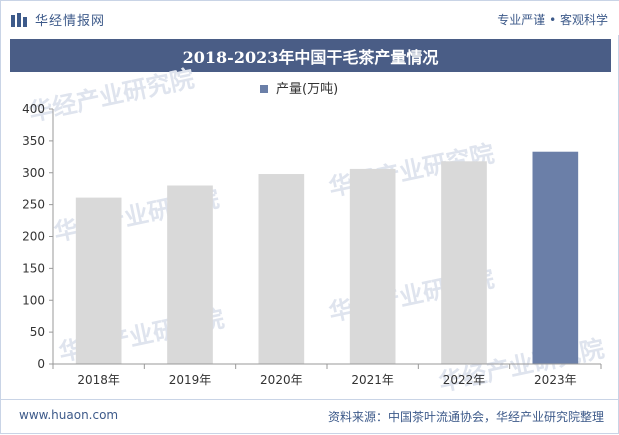  What do you see at coordinates (190, 380) in the screenshot?
I see `x-tick-label: 2019年` at bounding box center [190, 380].